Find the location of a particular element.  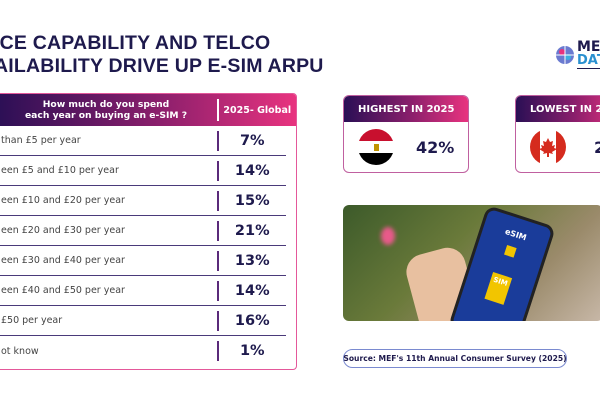

row-label: ot know is located at coordinates (20, 351).